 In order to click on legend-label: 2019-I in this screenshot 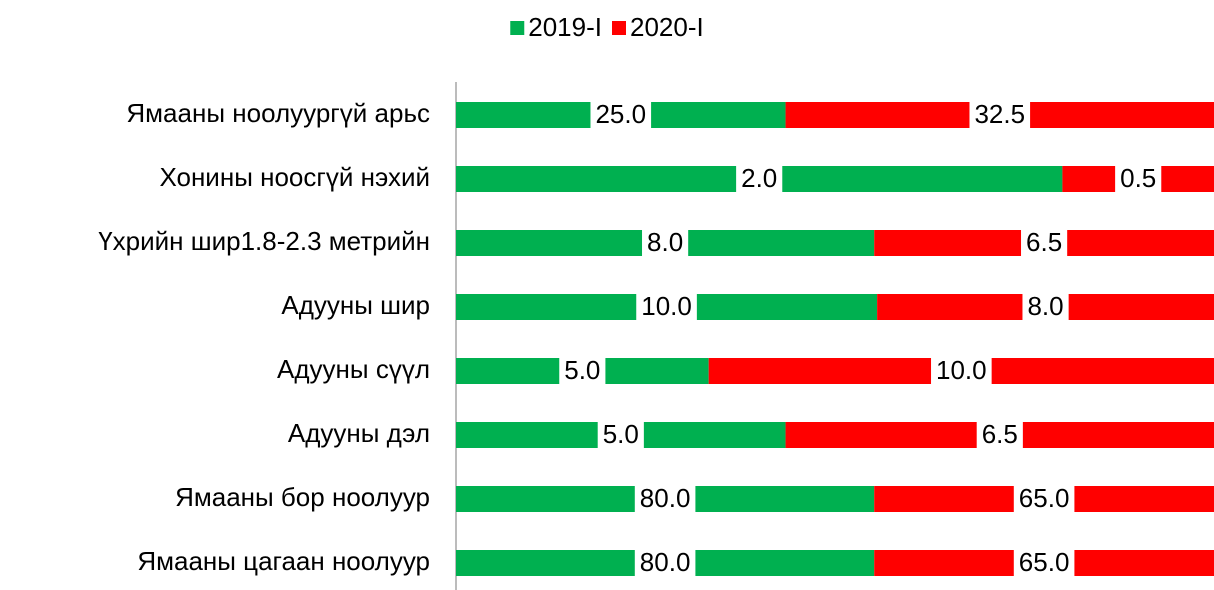, I will do `click(565, 27)`.